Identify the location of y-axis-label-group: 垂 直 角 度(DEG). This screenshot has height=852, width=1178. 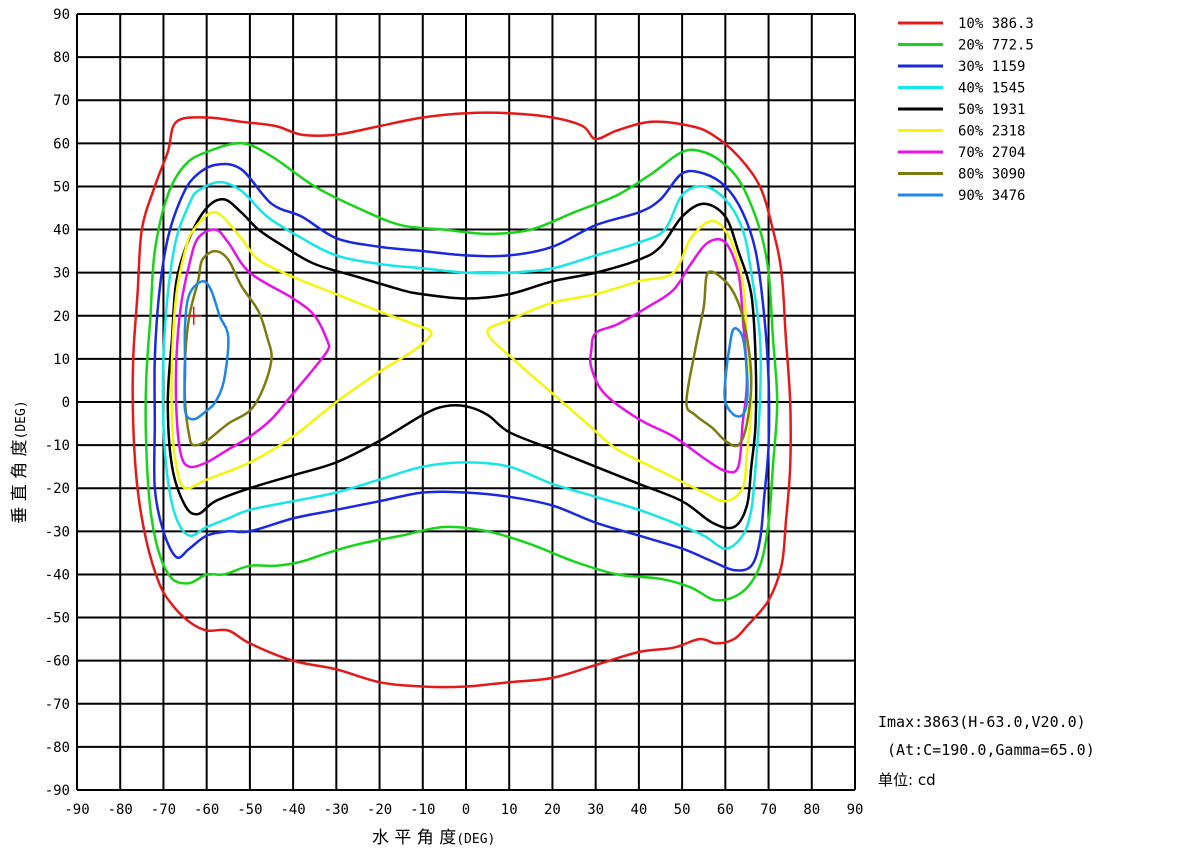
(20, 461).